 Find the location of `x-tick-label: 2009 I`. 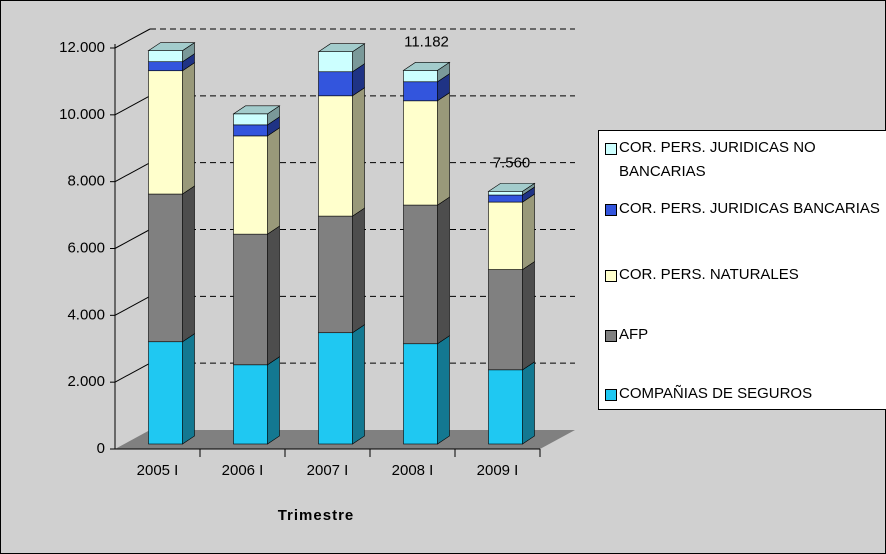

x-tick-label: 2009 I is located at coordinates (498, 470).